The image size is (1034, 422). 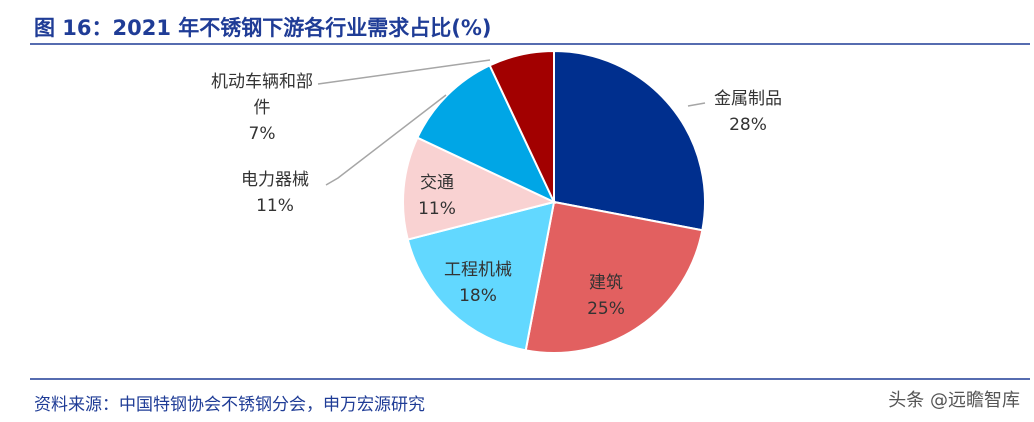 I want to click on value-label: 25%, so click(x=606, y=309).